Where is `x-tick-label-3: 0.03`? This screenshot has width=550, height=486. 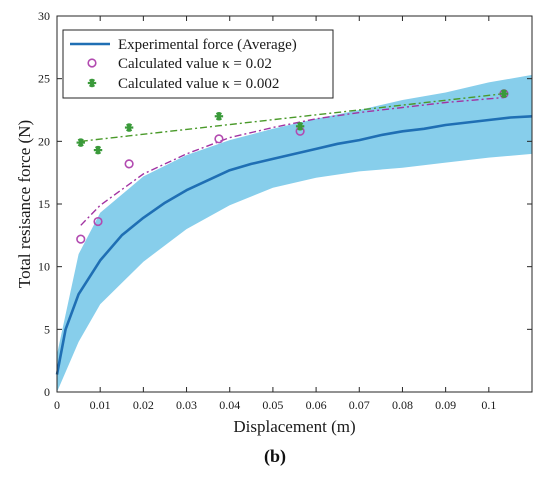
x-tick-label-3: 0.03 is located at coordinates (186, 405).